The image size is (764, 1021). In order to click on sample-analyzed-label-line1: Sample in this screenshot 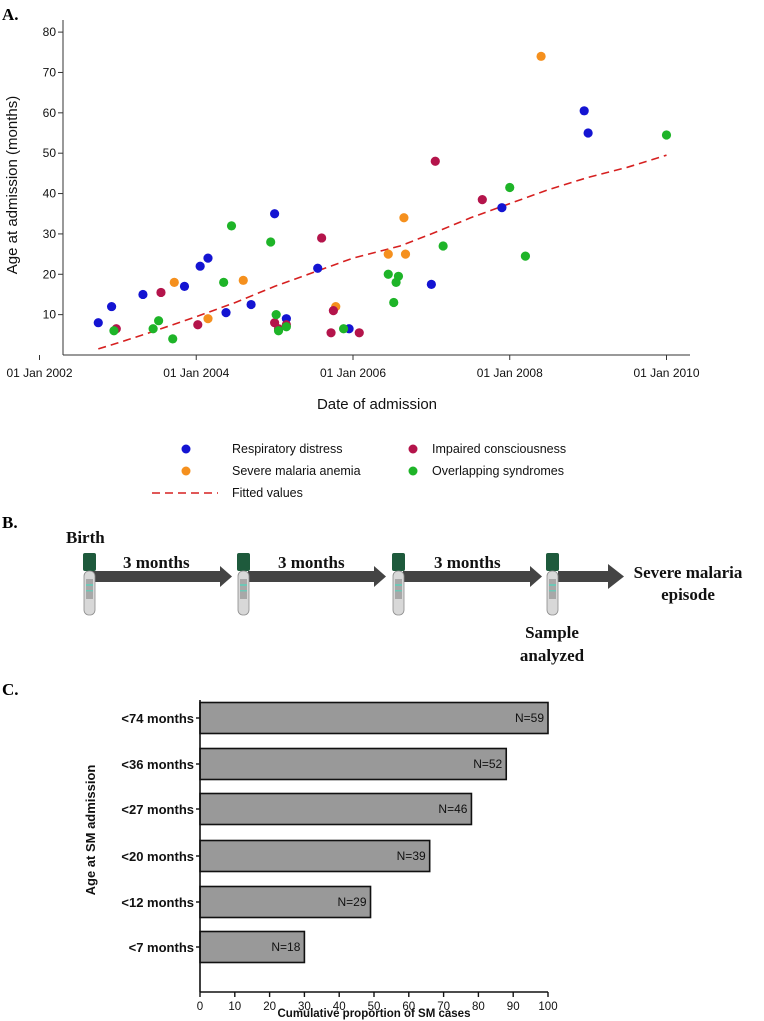, I will do `click(552, 632)`.